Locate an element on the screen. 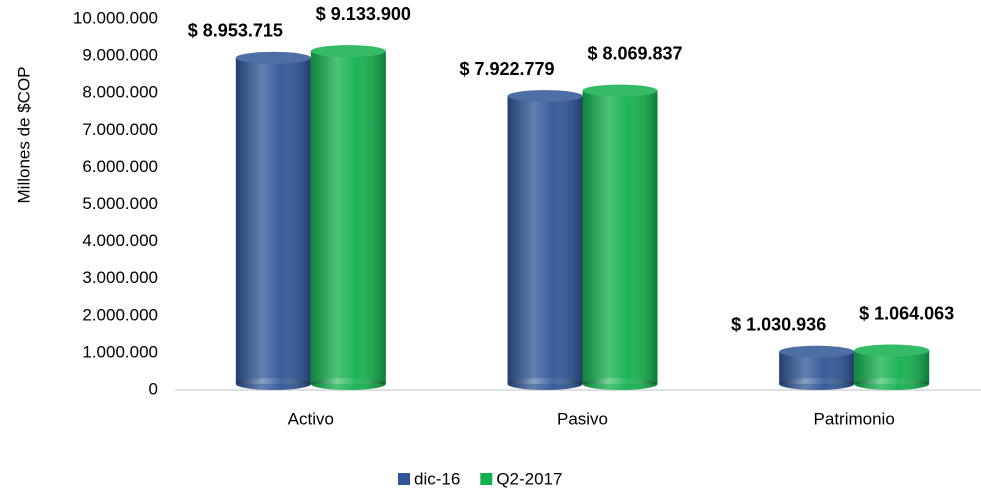 This screenshot has height=489, width=981. y-tick-label: 4.000.000 is located at coordinates (120, 240).